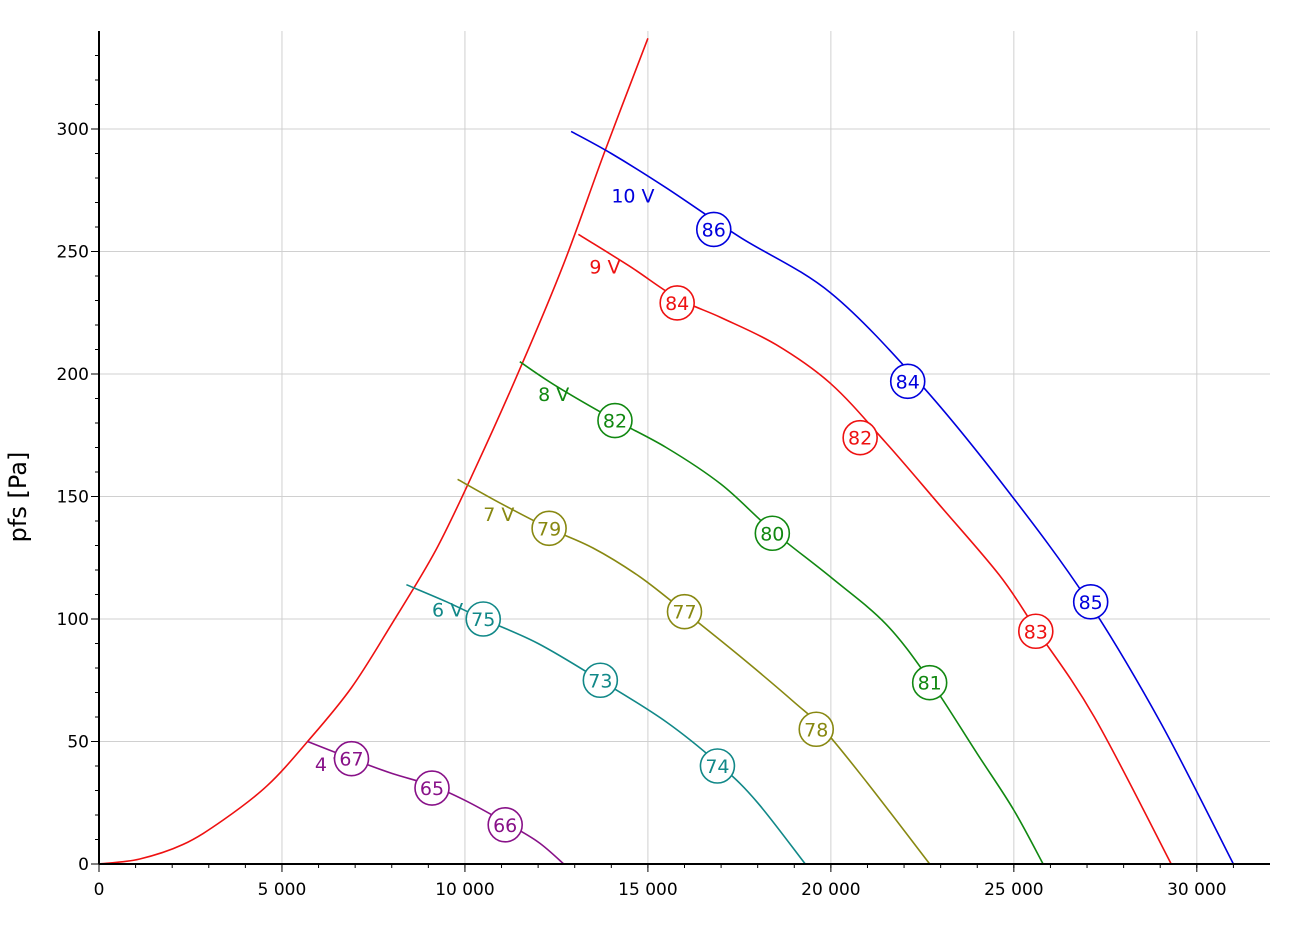 This screenshot has height=947, width=1309. What do you see at coordinates (498, 515) in the screenshot?
I see `series-label: 7 V` at bounding box center [498, 515].